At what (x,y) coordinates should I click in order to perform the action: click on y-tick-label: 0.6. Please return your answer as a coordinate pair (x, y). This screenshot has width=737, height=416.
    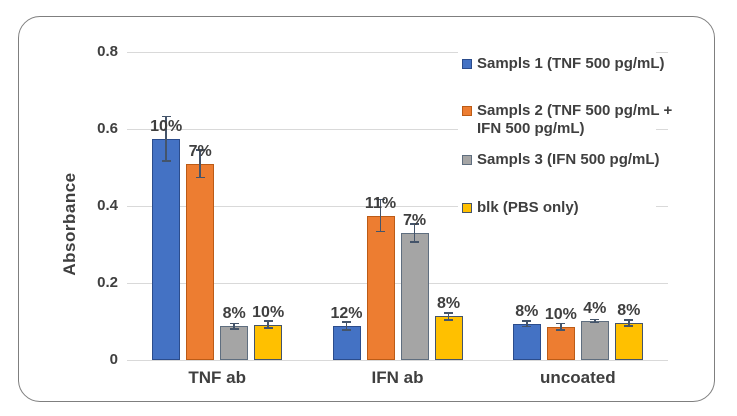
    Looking at the image, I should click on (107, 128).